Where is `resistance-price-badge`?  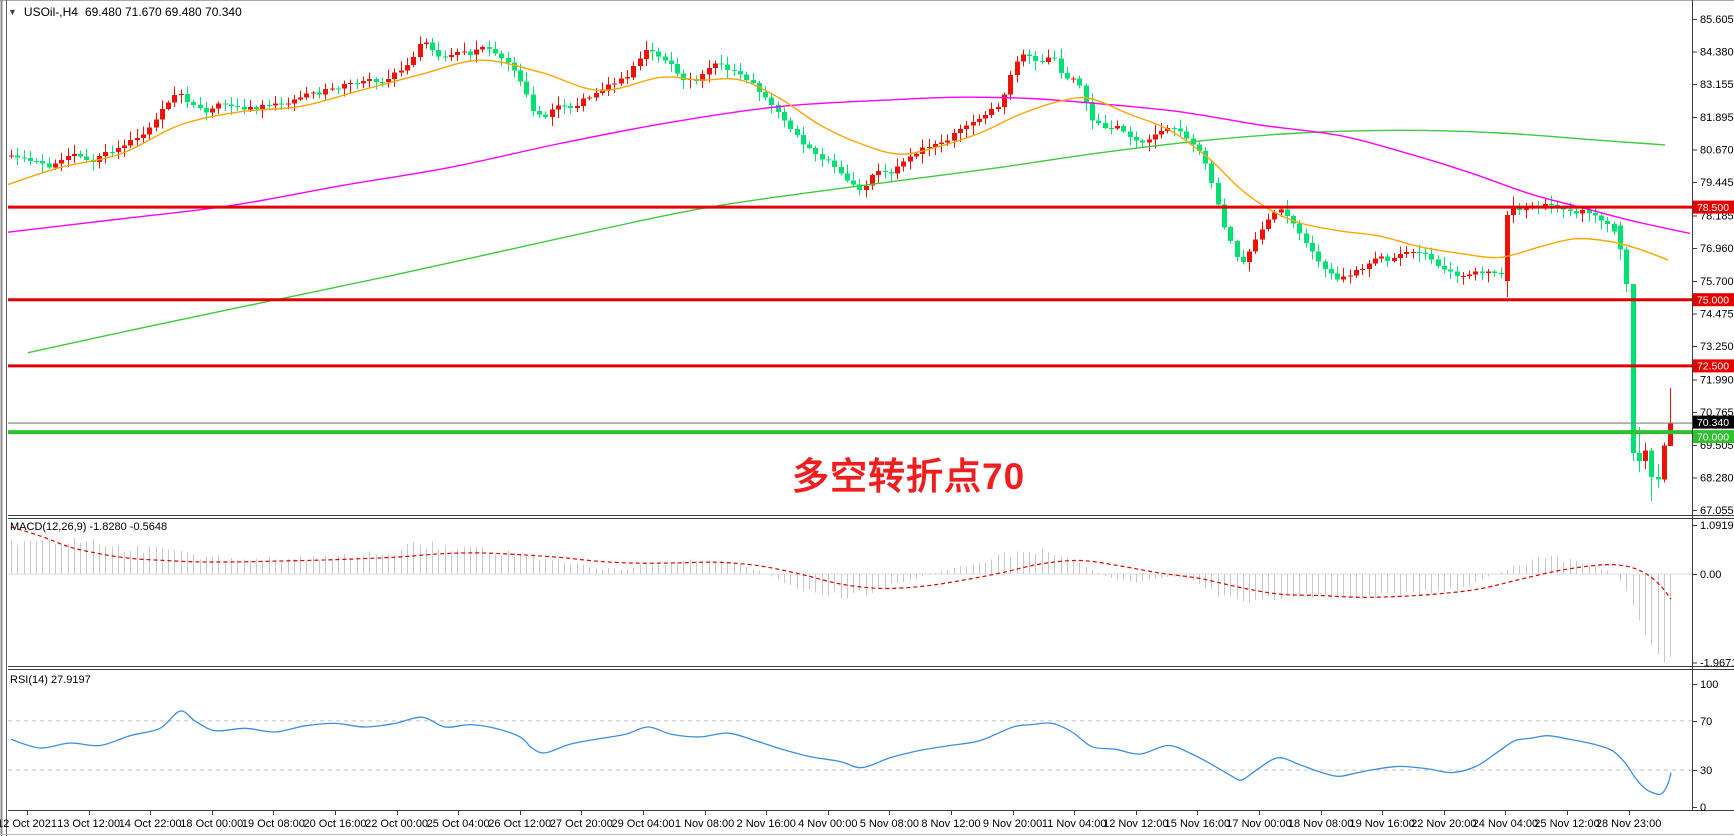 resistance-price-badge is located at coordinates (1713, 366).